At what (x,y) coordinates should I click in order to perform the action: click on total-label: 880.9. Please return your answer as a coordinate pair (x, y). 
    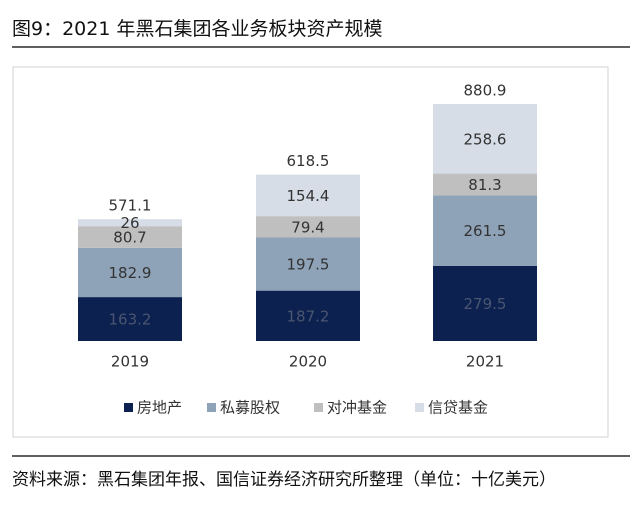
    Looking at the image, I should click on (485, 91).